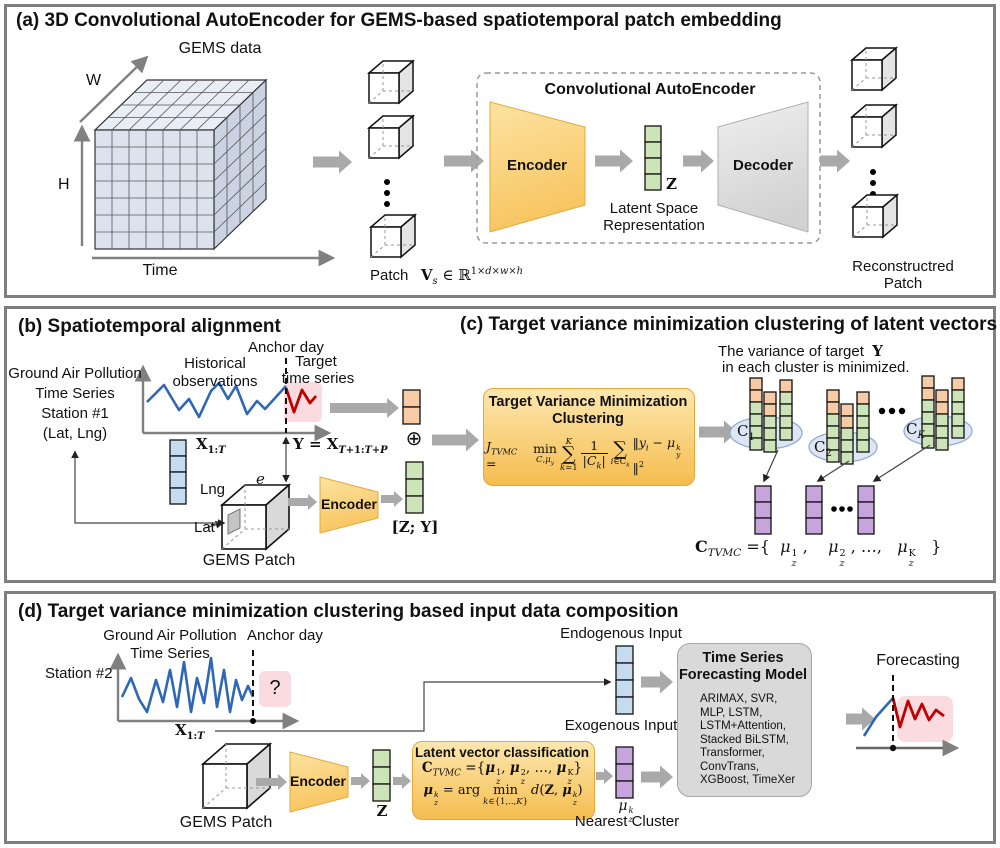 This screenshot has width=1000, height=848. Describe the element at coordinates (160, 270) in the screenshot. I see `axis-time-label: Time` at that location.